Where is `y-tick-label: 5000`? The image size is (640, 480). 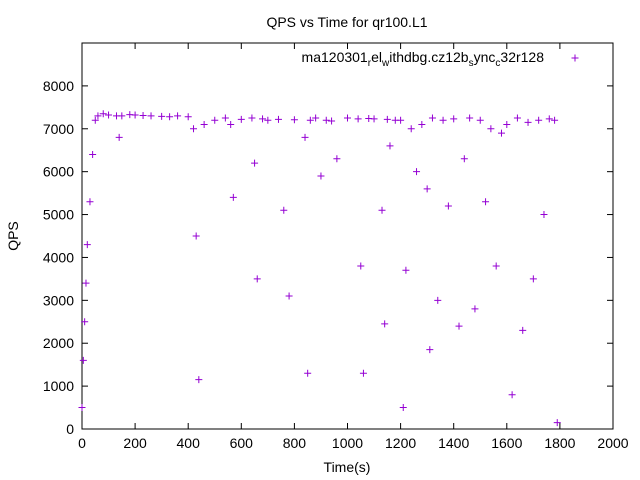
y-tick-label: 5000 is located at coordinates (58, 215).